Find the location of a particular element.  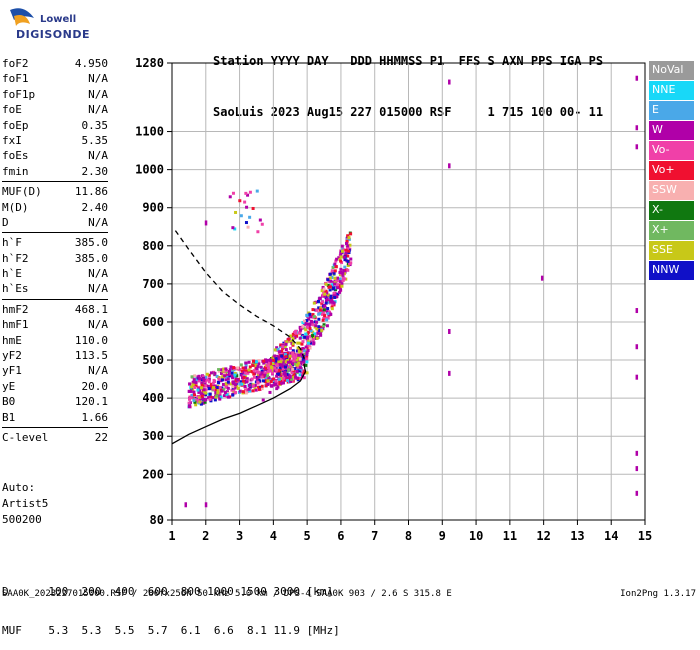

logo-swoosh-icon is located at coordinates (22, 17).